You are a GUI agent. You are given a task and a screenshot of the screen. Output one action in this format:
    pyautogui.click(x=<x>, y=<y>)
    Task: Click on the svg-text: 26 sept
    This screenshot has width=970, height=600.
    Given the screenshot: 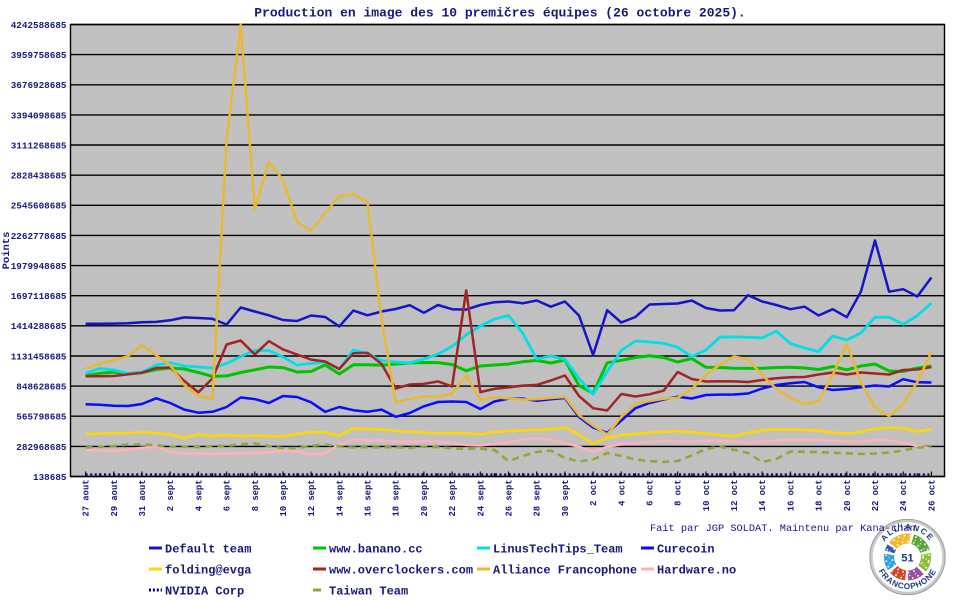 What is the action you would take?
    pyautogui.click(x=510, y=498)
    